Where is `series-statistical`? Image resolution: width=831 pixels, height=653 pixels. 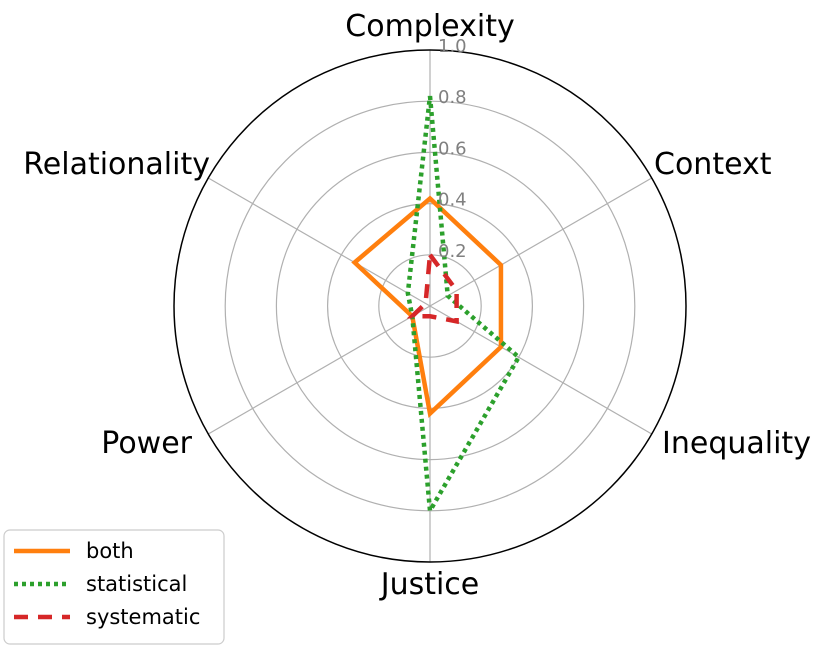 series-statistical is located at coordinates (463, 307).